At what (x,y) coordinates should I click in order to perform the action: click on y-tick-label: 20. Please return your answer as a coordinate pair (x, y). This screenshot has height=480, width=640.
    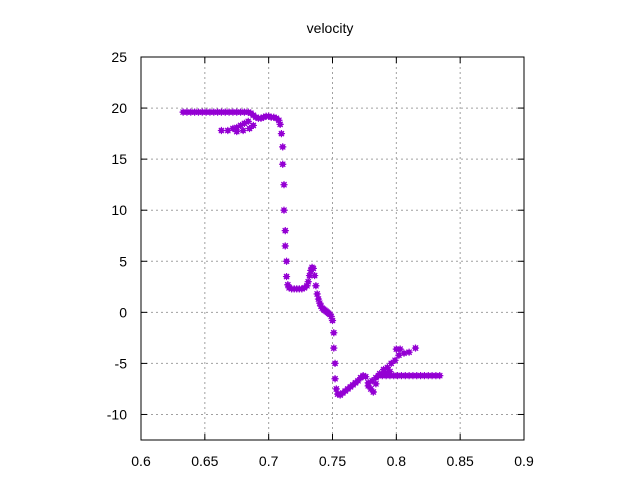
    Looking at the image, I should click on (119, 108).